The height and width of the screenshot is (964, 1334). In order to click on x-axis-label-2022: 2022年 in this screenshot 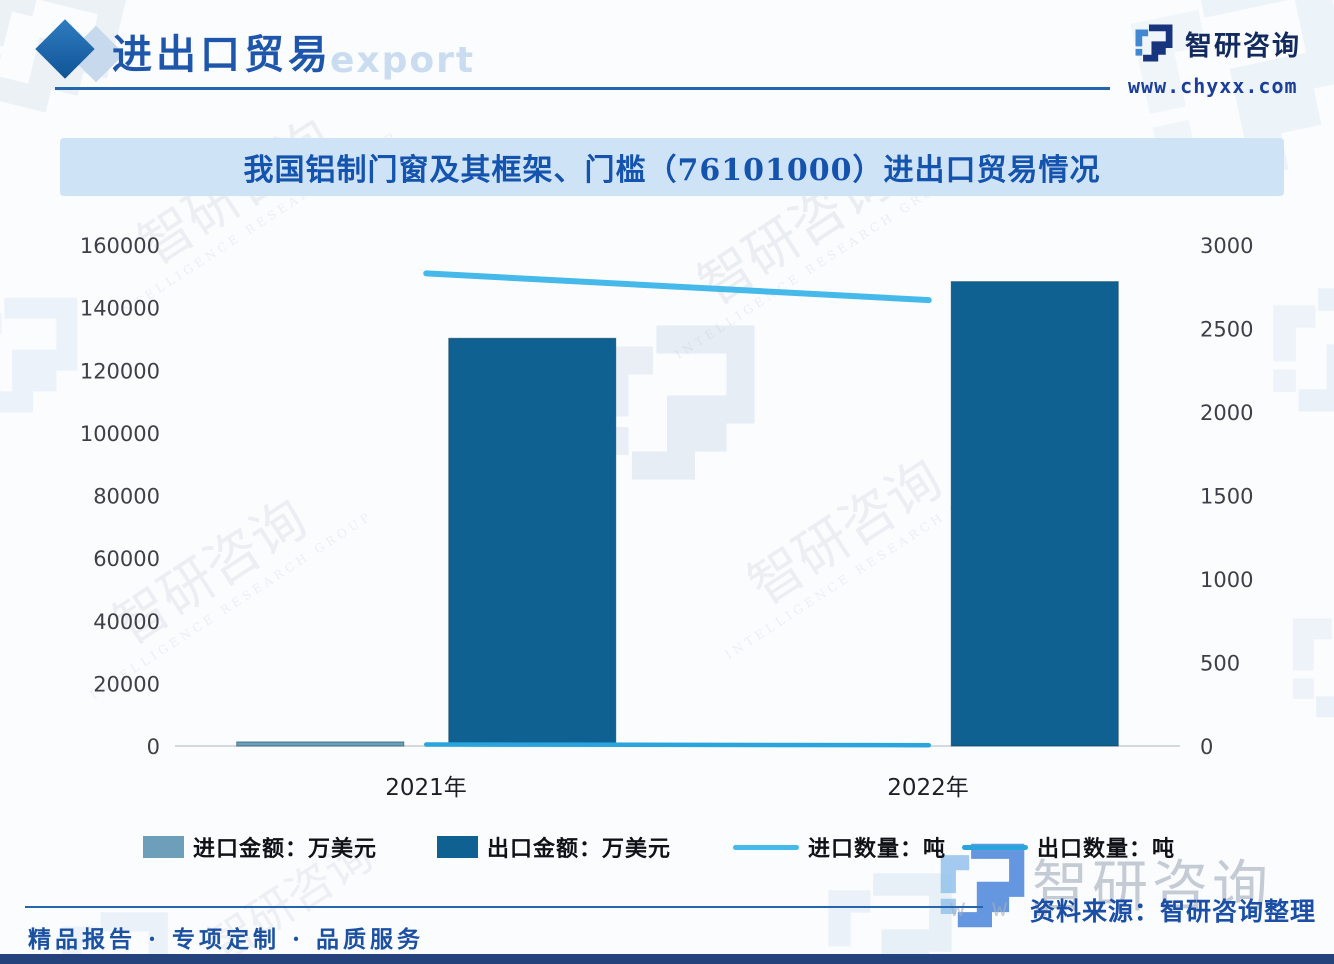, I will do `click(928, 788)`.